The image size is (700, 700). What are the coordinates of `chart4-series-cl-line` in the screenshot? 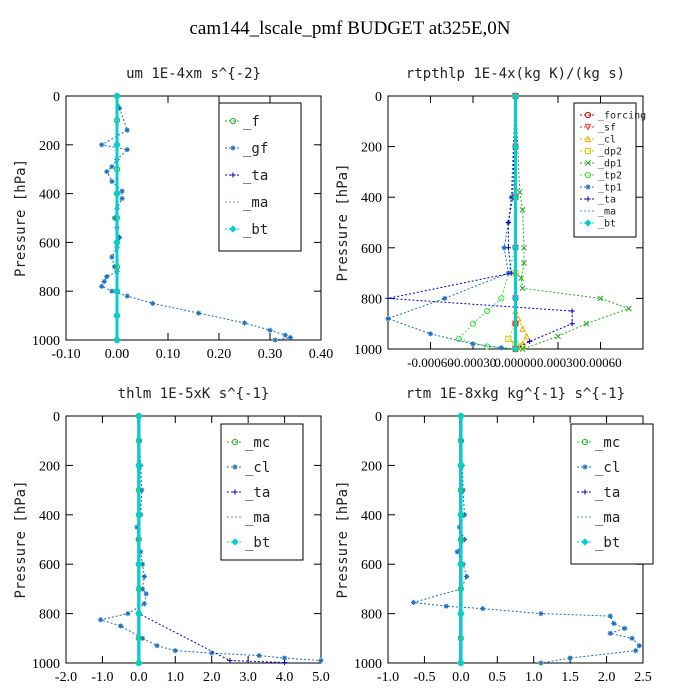 It's located at (527, 539).